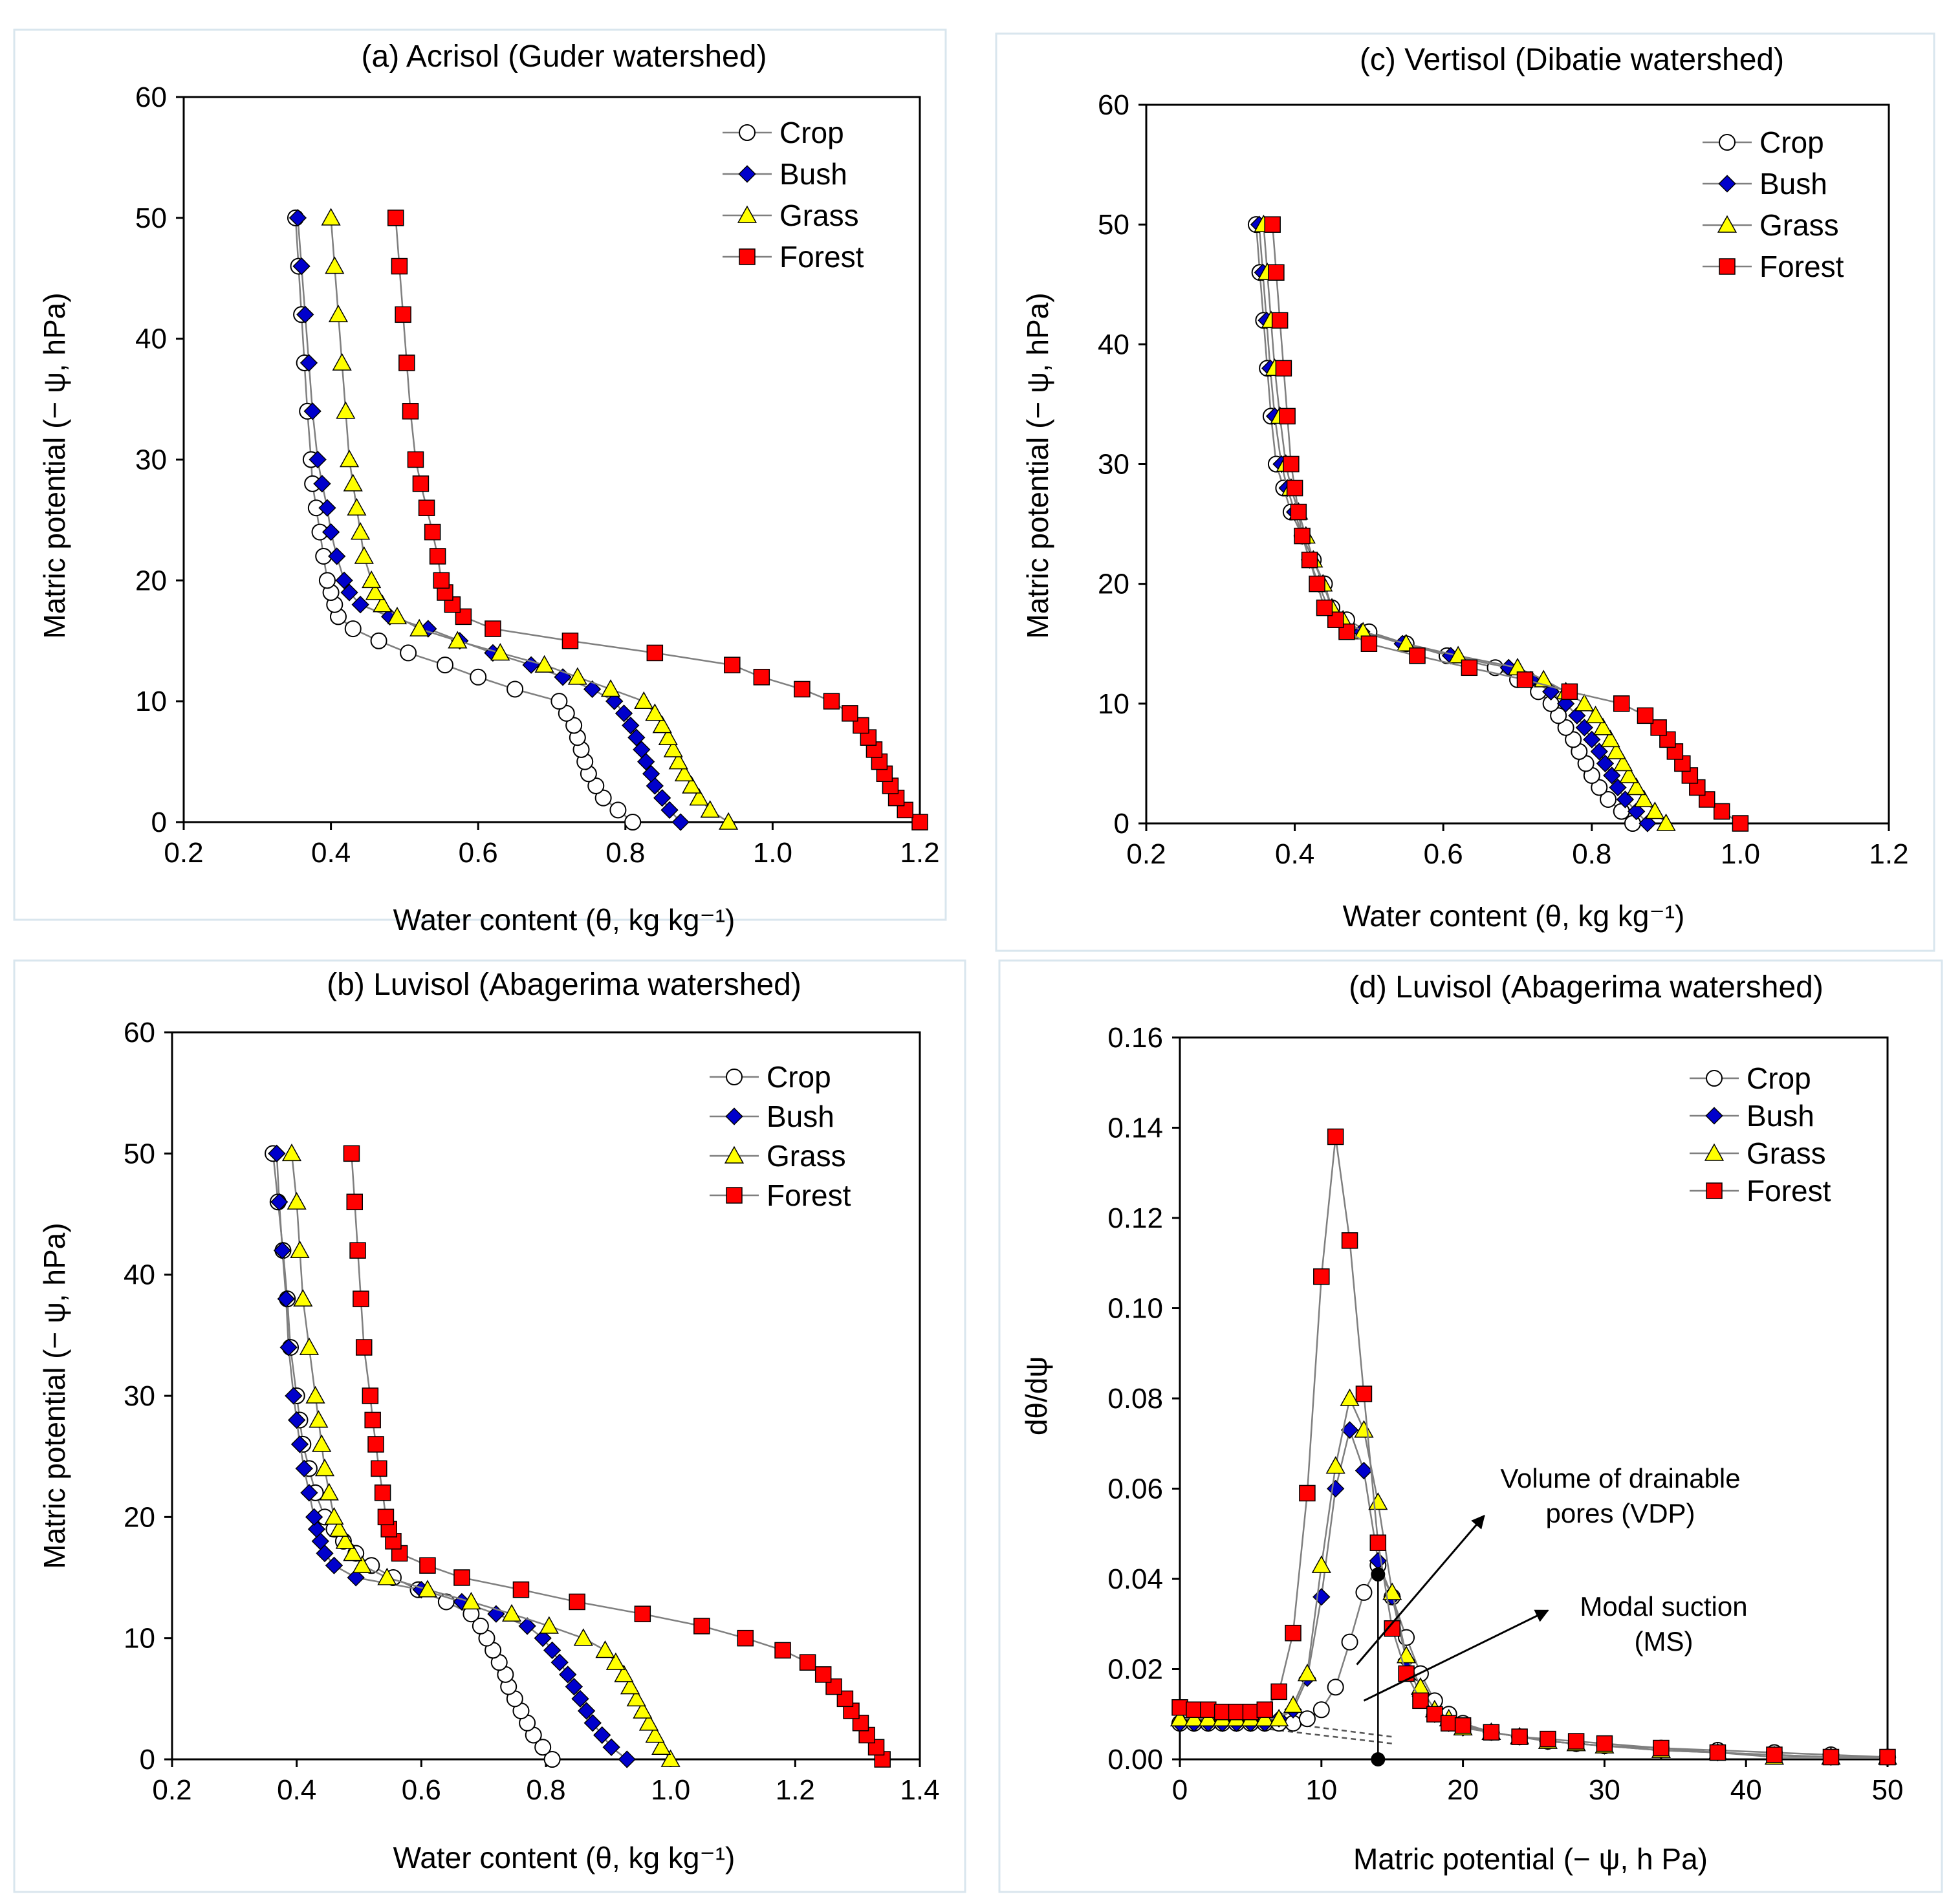 The width and height of the screenshot is (1960, 1901). I want to click on series-grass-b, so click(481, 1455).